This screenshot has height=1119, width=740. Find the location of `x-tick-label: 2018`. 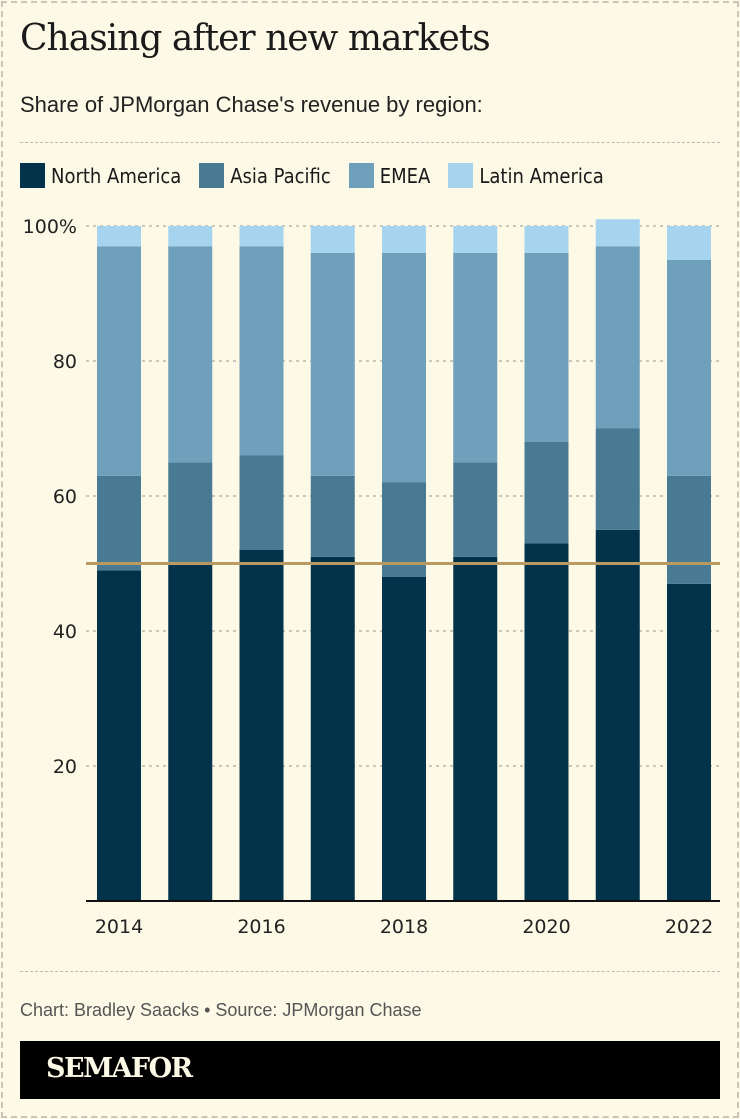

x-tick-label: 2018 is located at coordinates (404, 927).